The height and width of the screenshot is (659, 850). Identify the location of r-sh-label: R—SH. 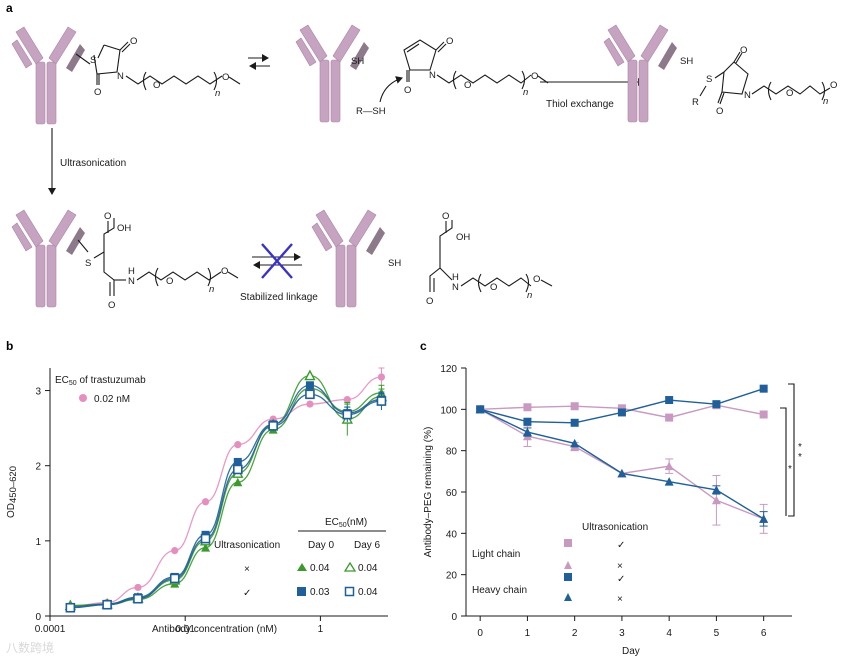
(371, 111).